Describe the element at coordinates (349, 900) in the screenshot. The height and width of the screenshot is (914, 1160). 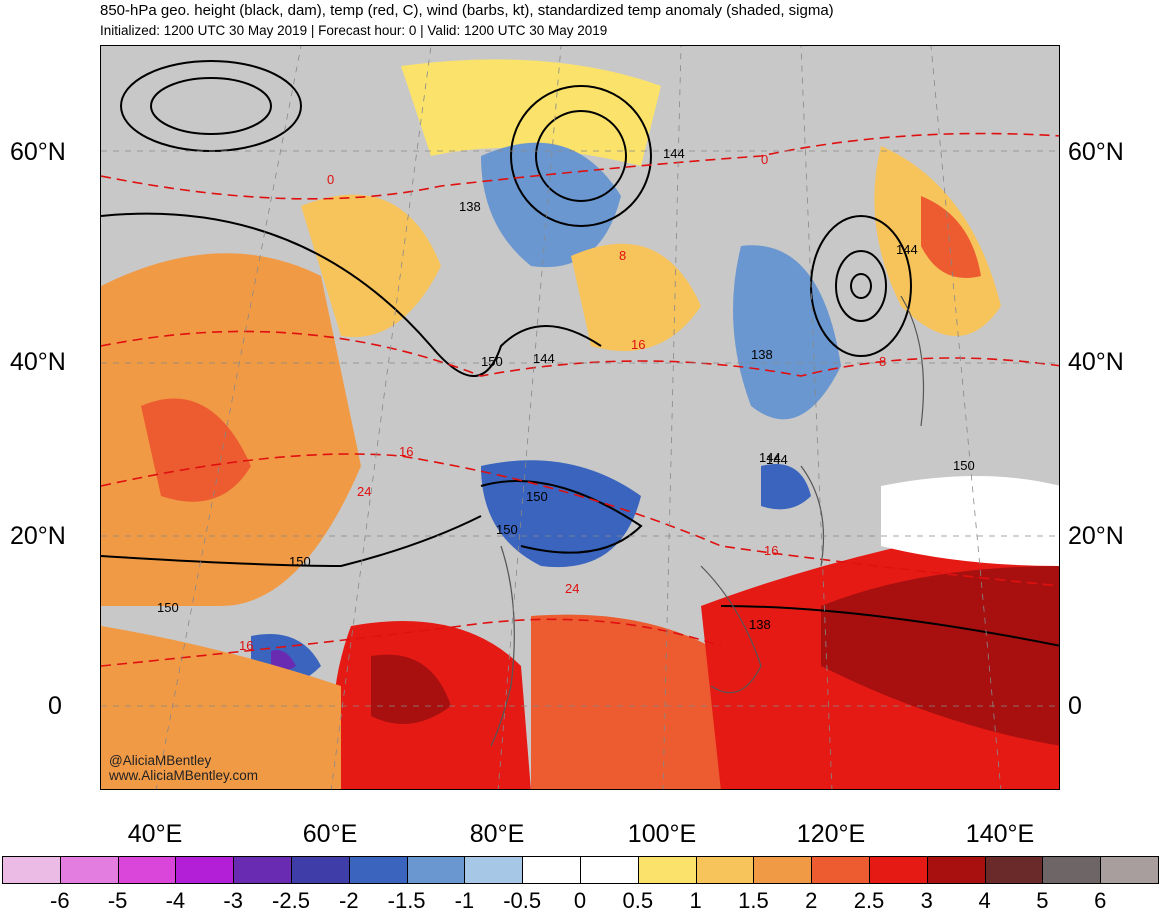
I see `colorbar-label: -2` at that location.